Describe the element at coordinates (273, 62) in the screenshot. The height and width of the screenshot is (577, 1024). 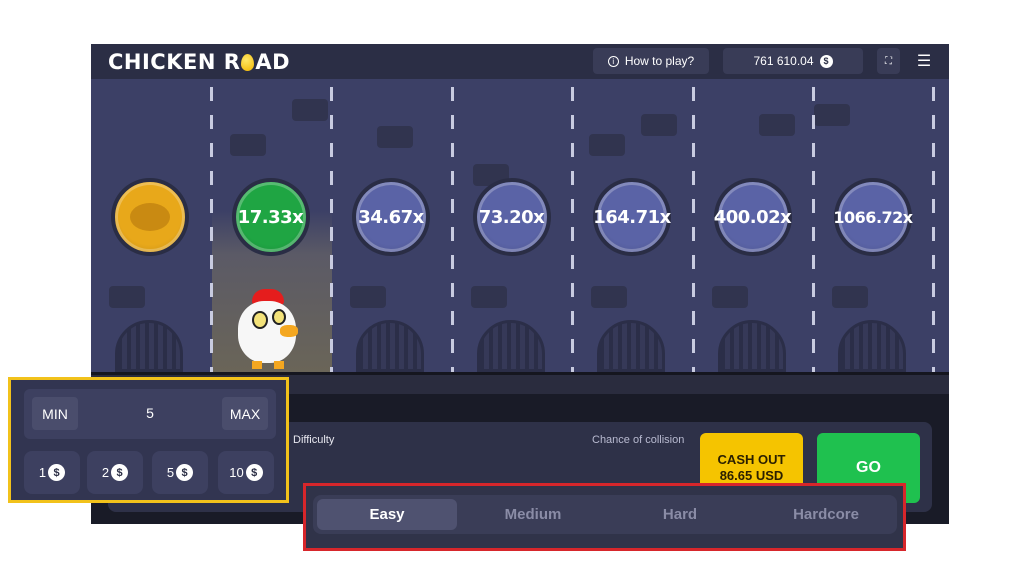
I see `logo-text: AD` at that location.